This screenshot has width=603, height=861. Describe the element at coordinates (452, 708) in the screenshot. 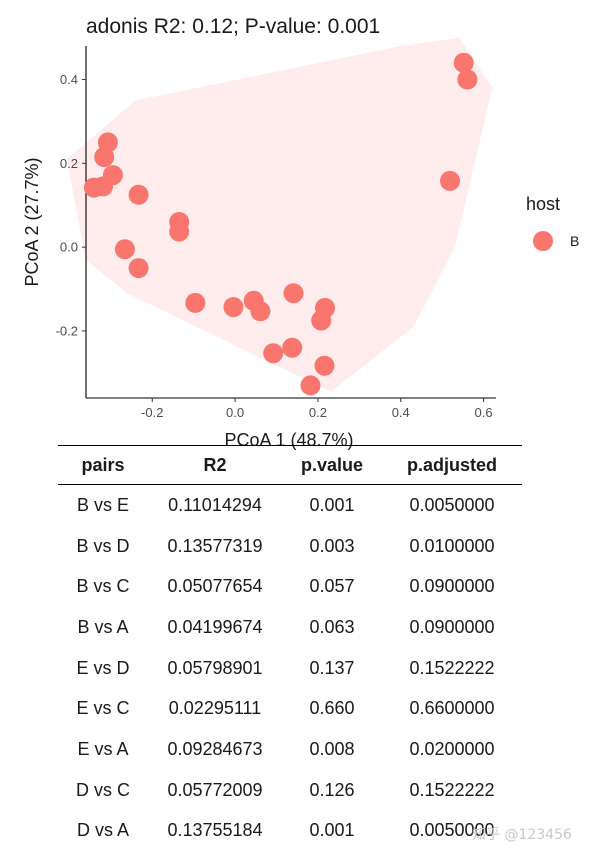

I see `cell-p-adjusted: 0.6600000` at that location.